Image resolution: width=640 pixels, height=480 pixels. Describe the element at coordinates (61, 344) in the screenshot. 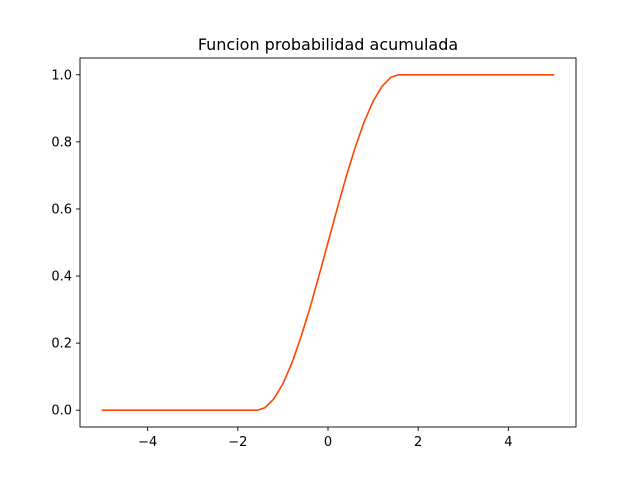

I see `y-tick-label: 0.2` at that location.